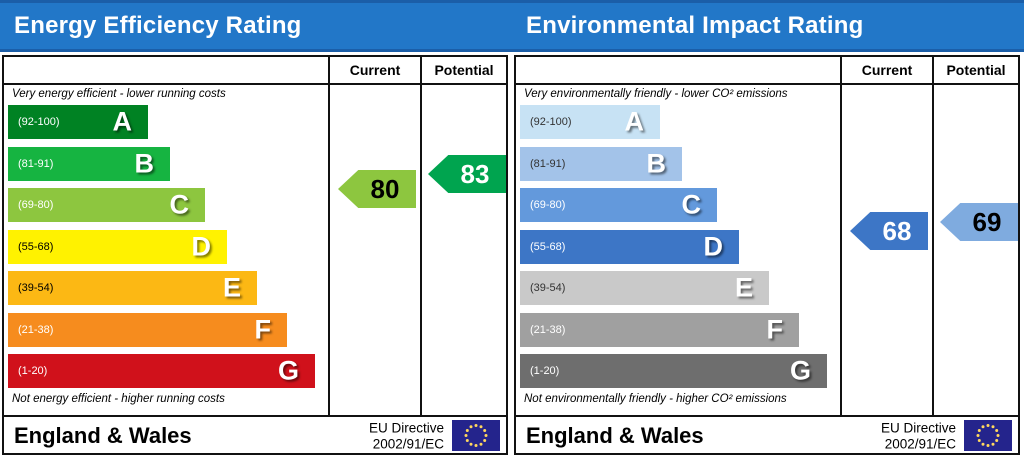 The image size is (1024, 457). What do you see at coordinates (385, 188) in the screenshot?
I see `current-rating-value: 80` at bounding box center [385, 188].